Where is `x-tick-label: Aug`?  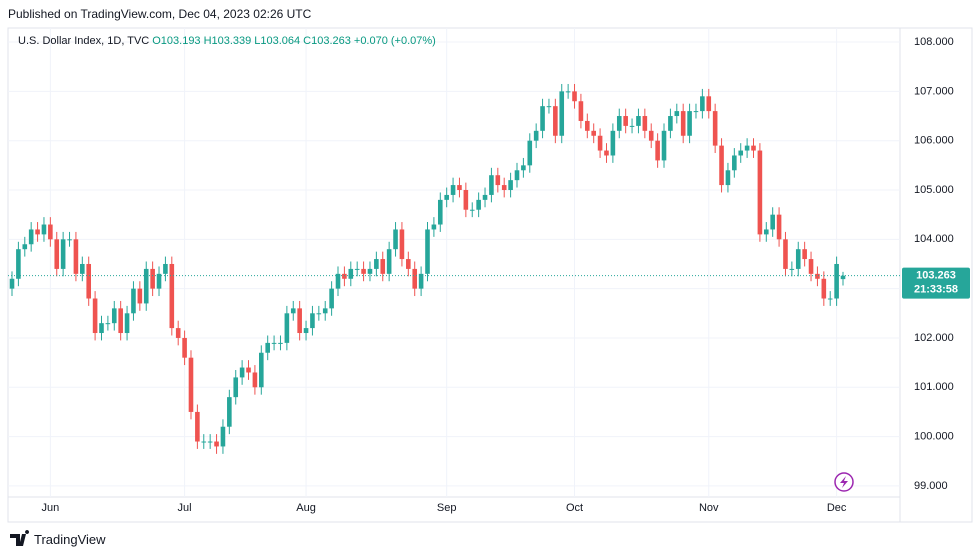
x-tick-label: Aug is located at coordinates (306, 508).